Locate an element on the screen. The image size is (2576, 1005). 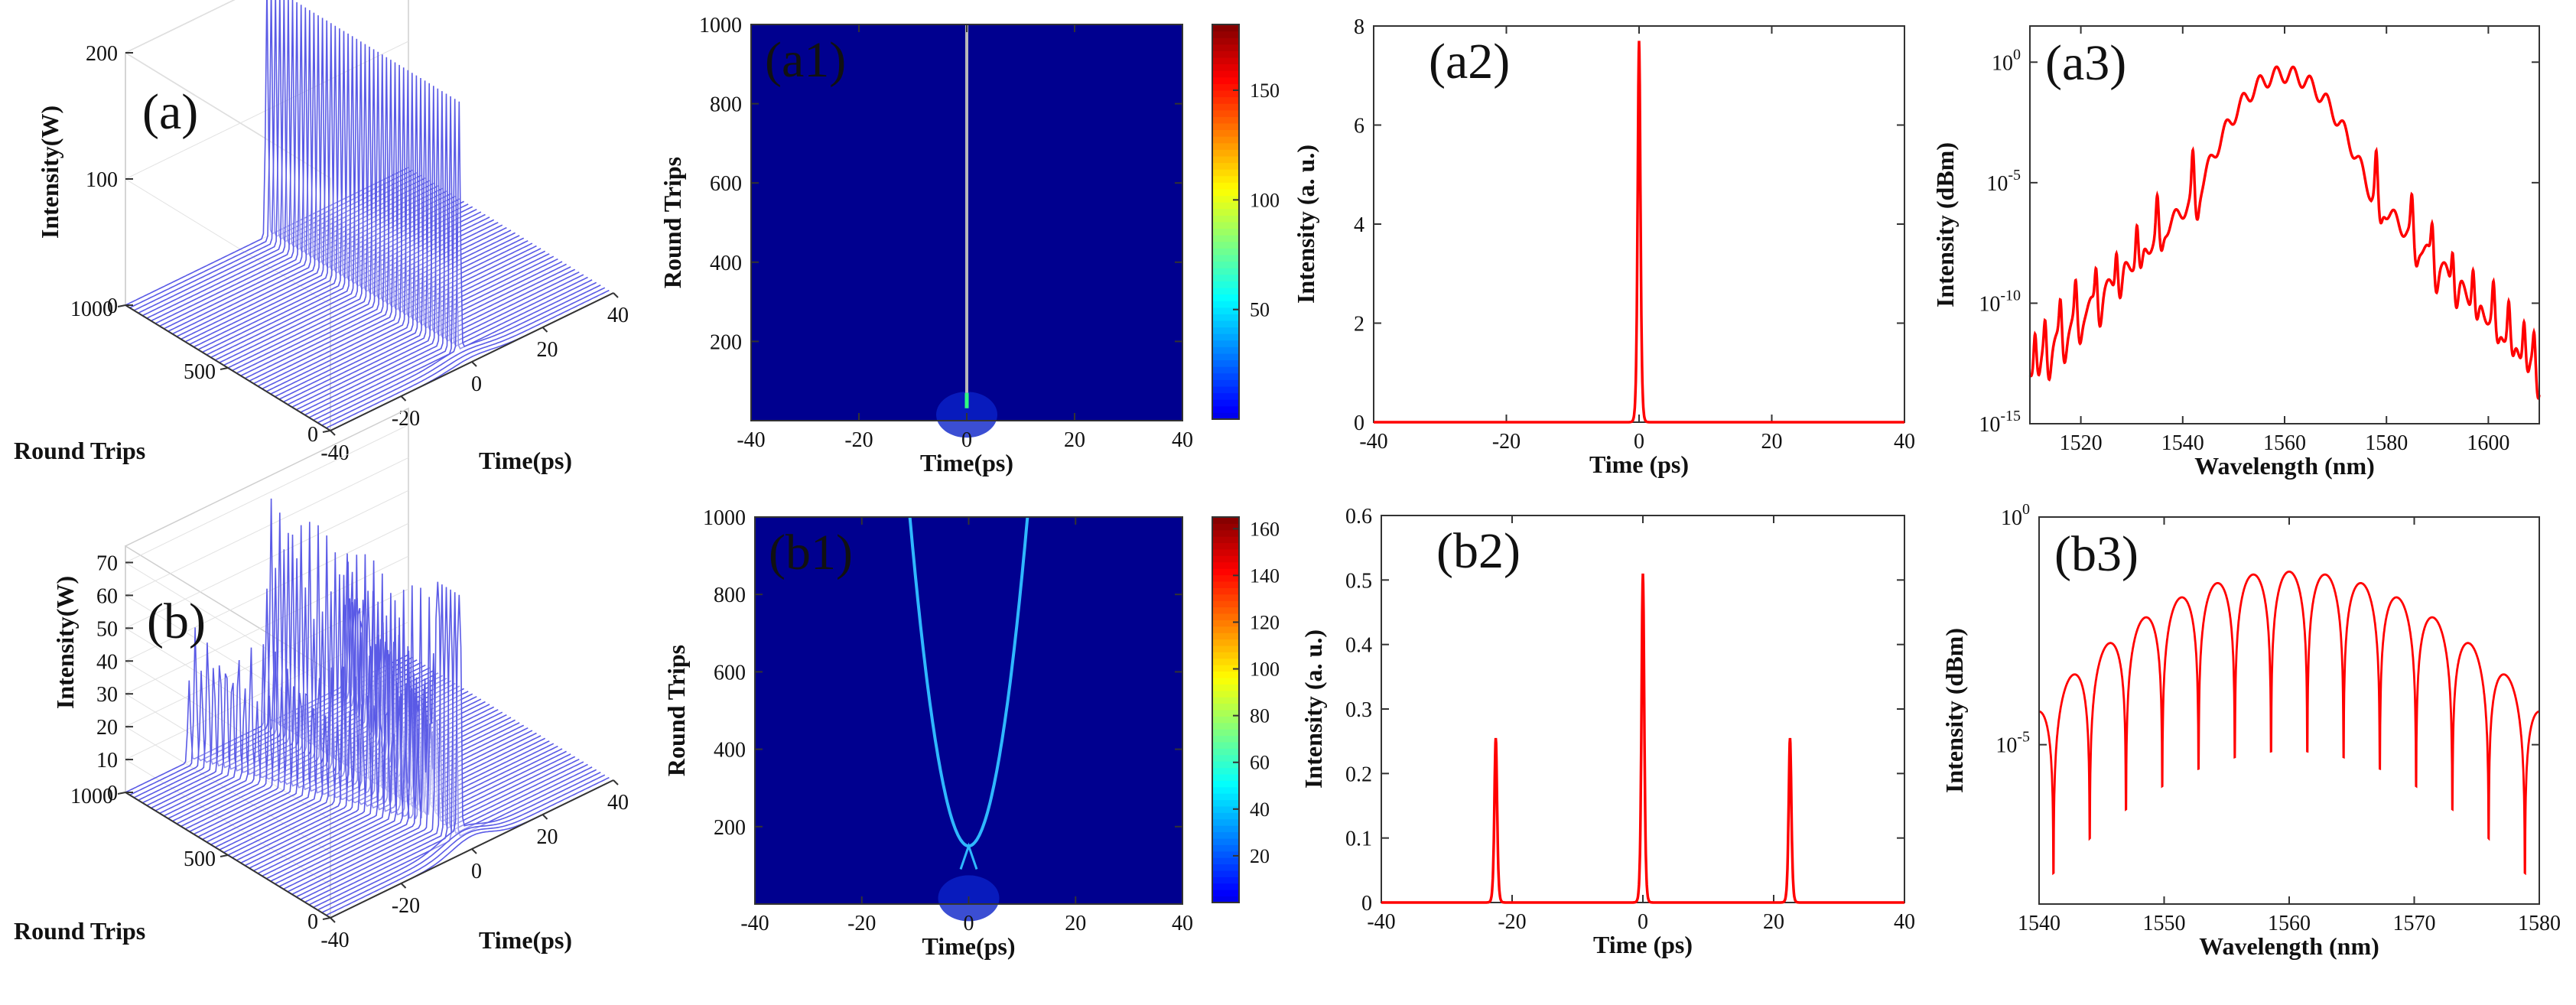
x-tick-label: 1540 is located at coordinates (2182, 443).